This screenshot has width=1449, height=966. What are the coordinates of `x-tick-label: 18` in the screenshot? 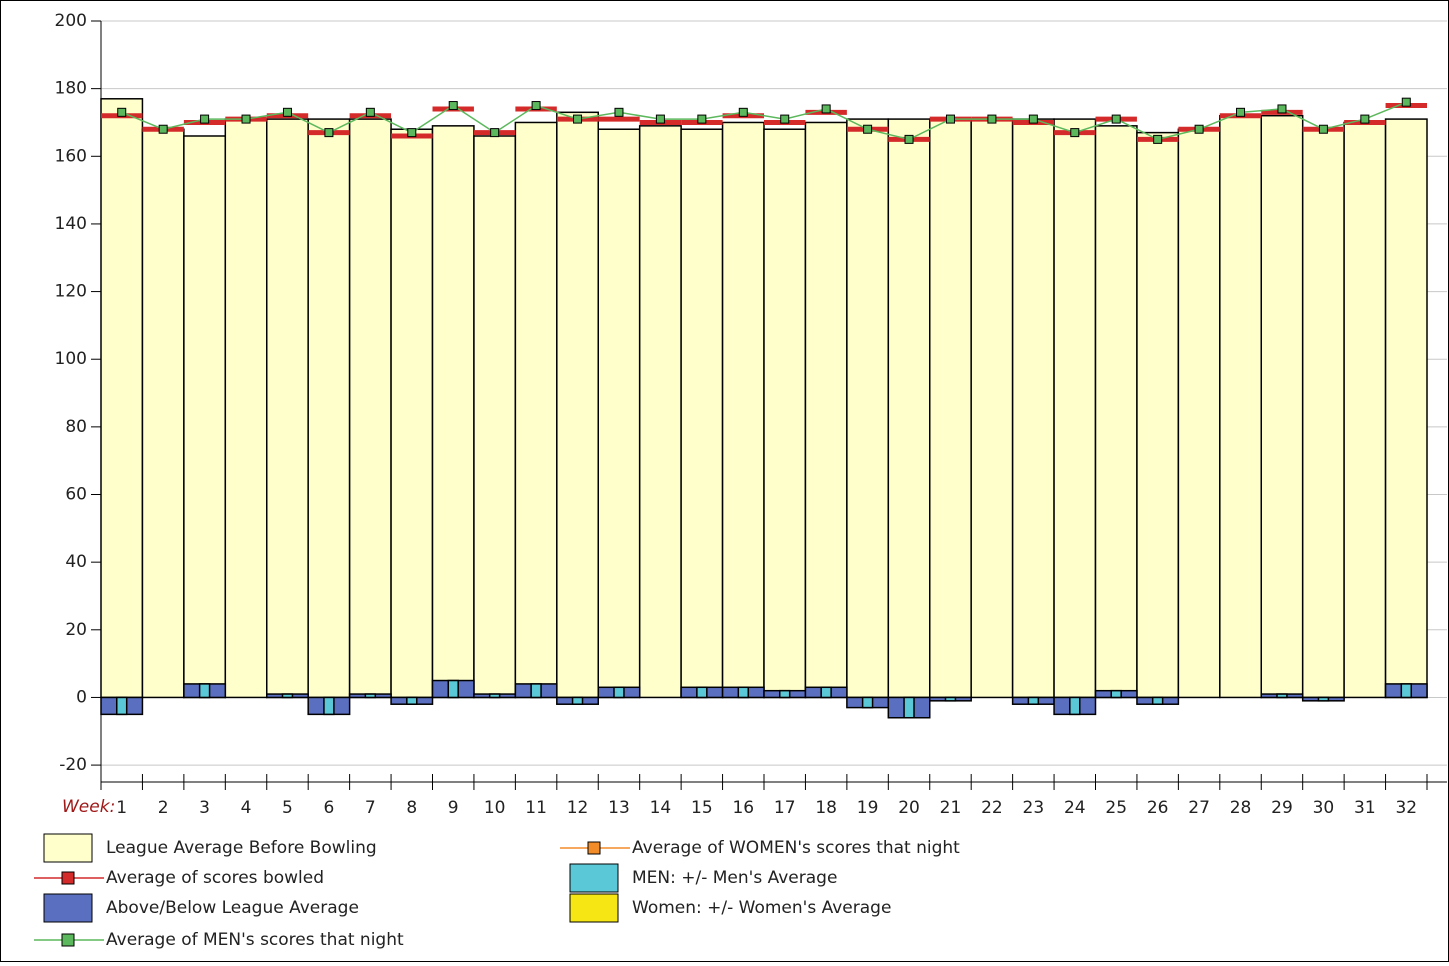 It's located at (826, 808).